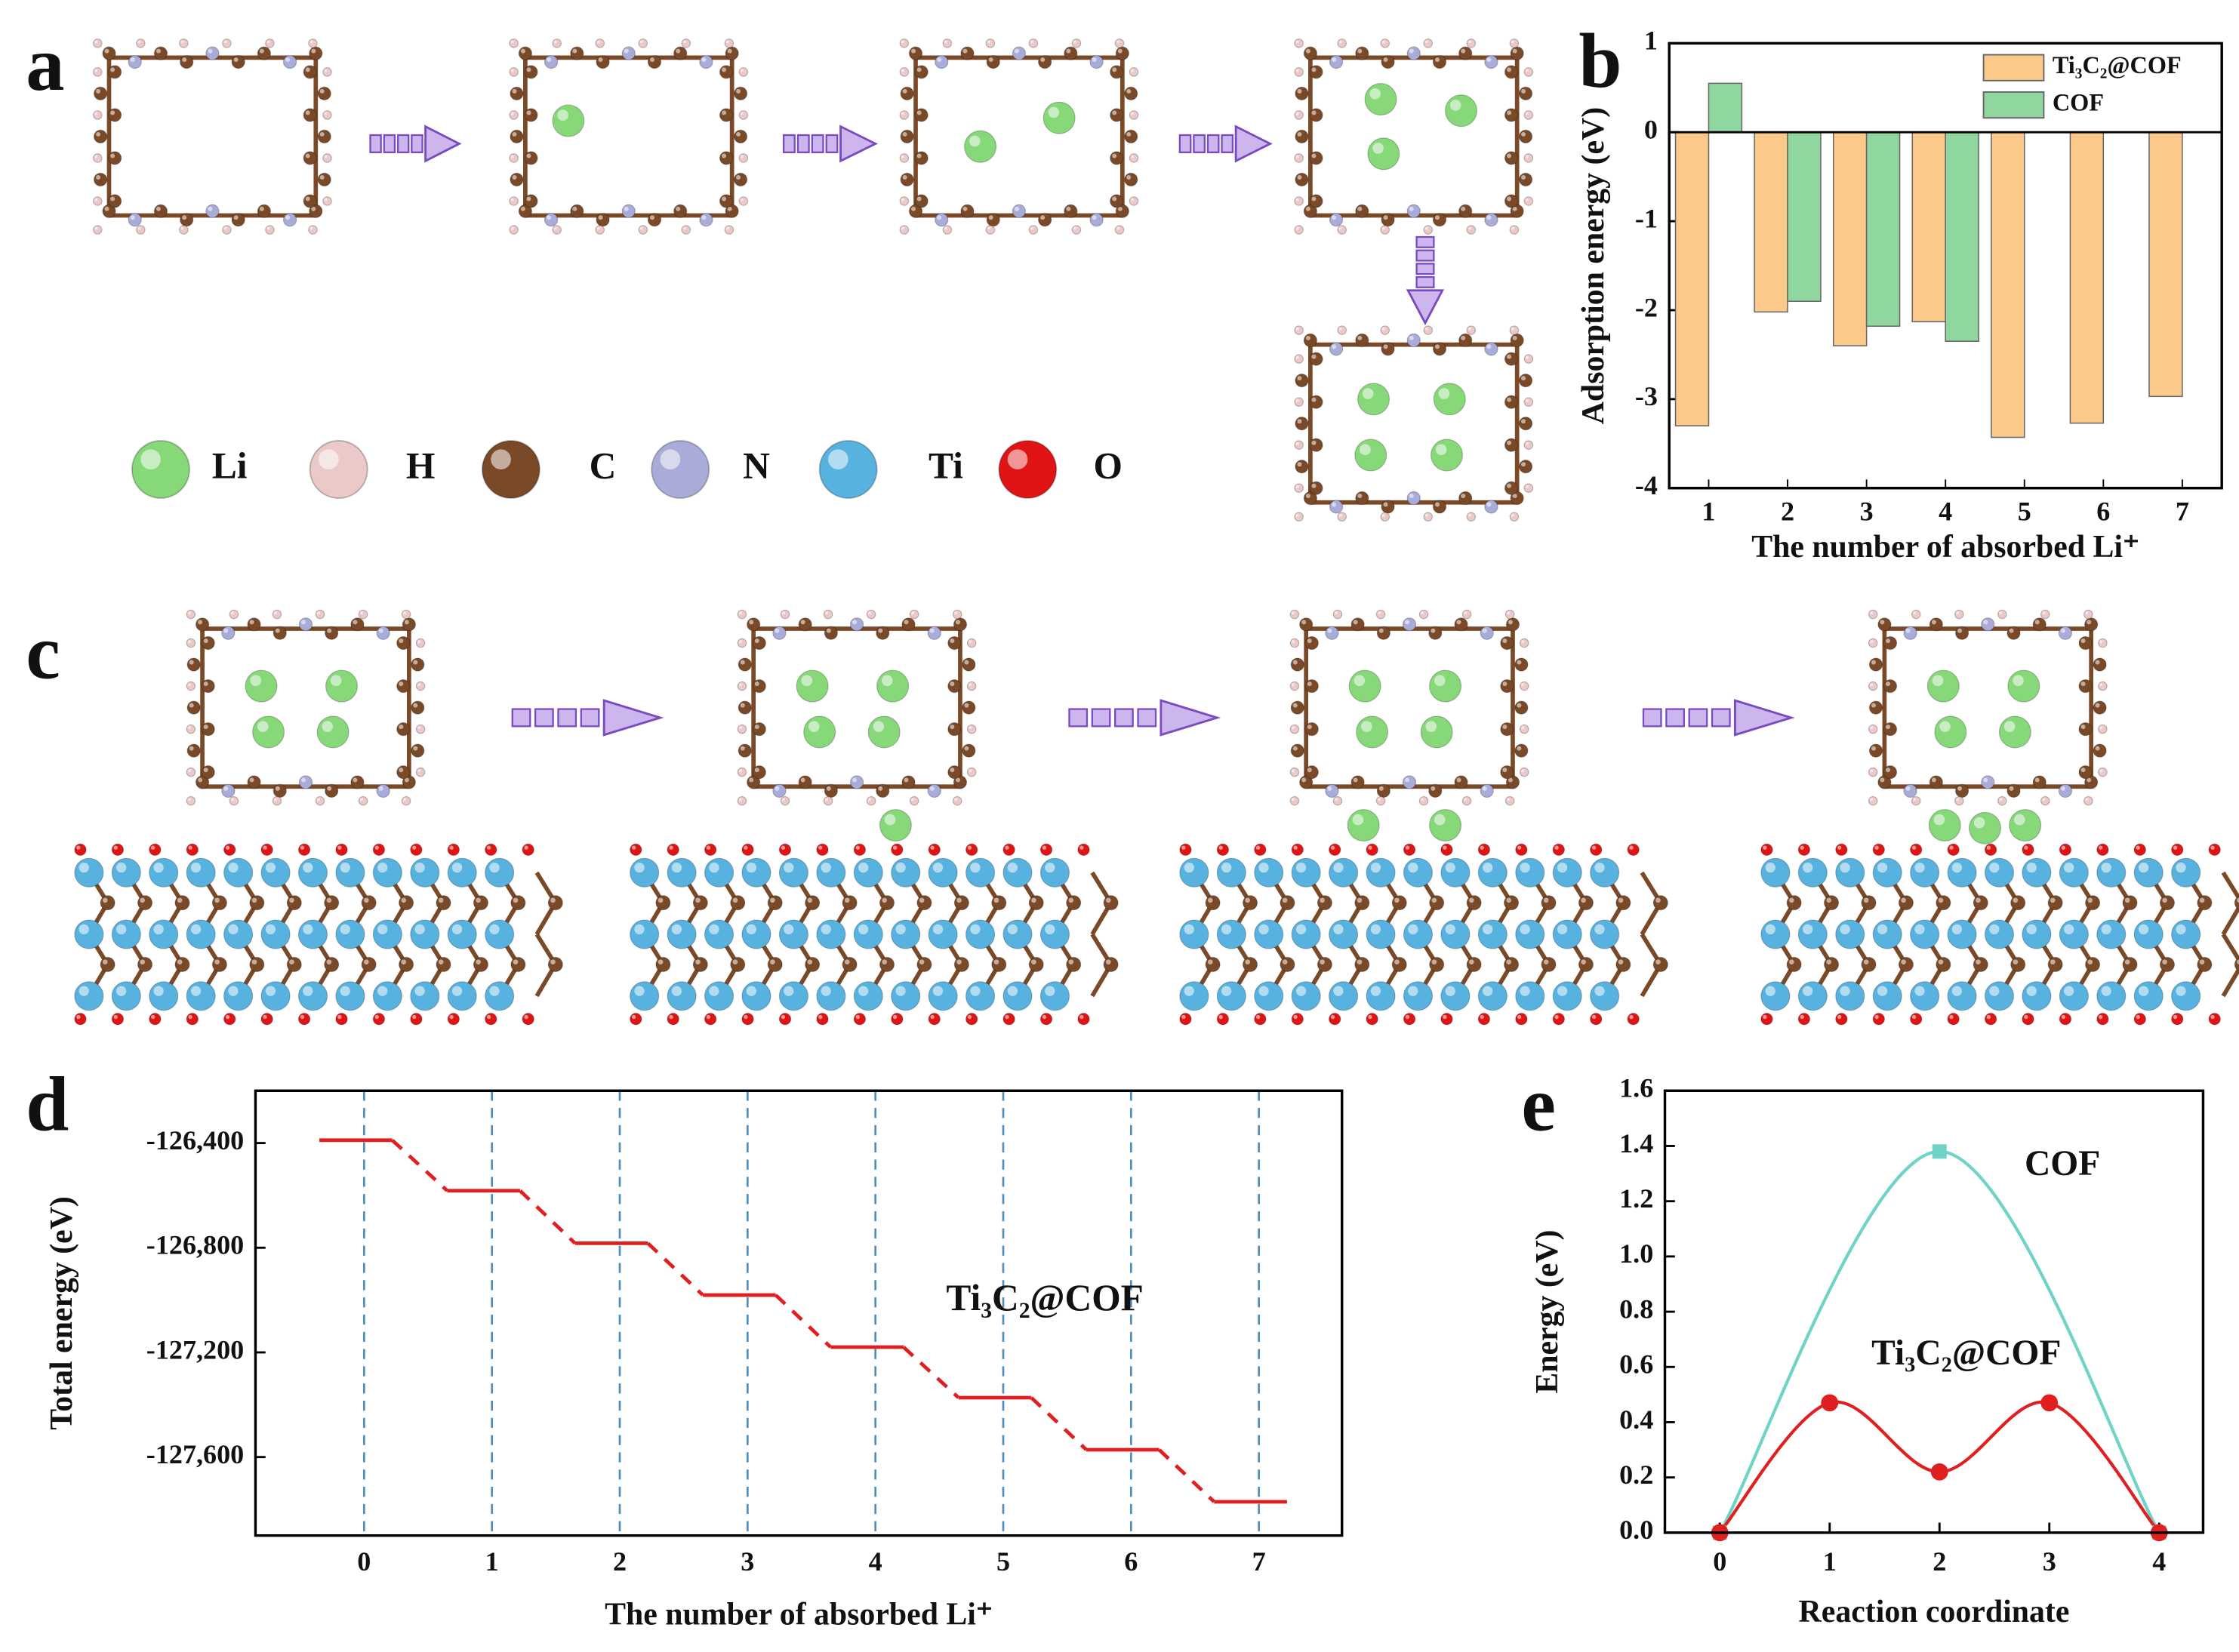 Image resolution: width=2239 pixels, height=1652 pixels. I want to click on x-tick-label: 3, so click(2049, 1561).